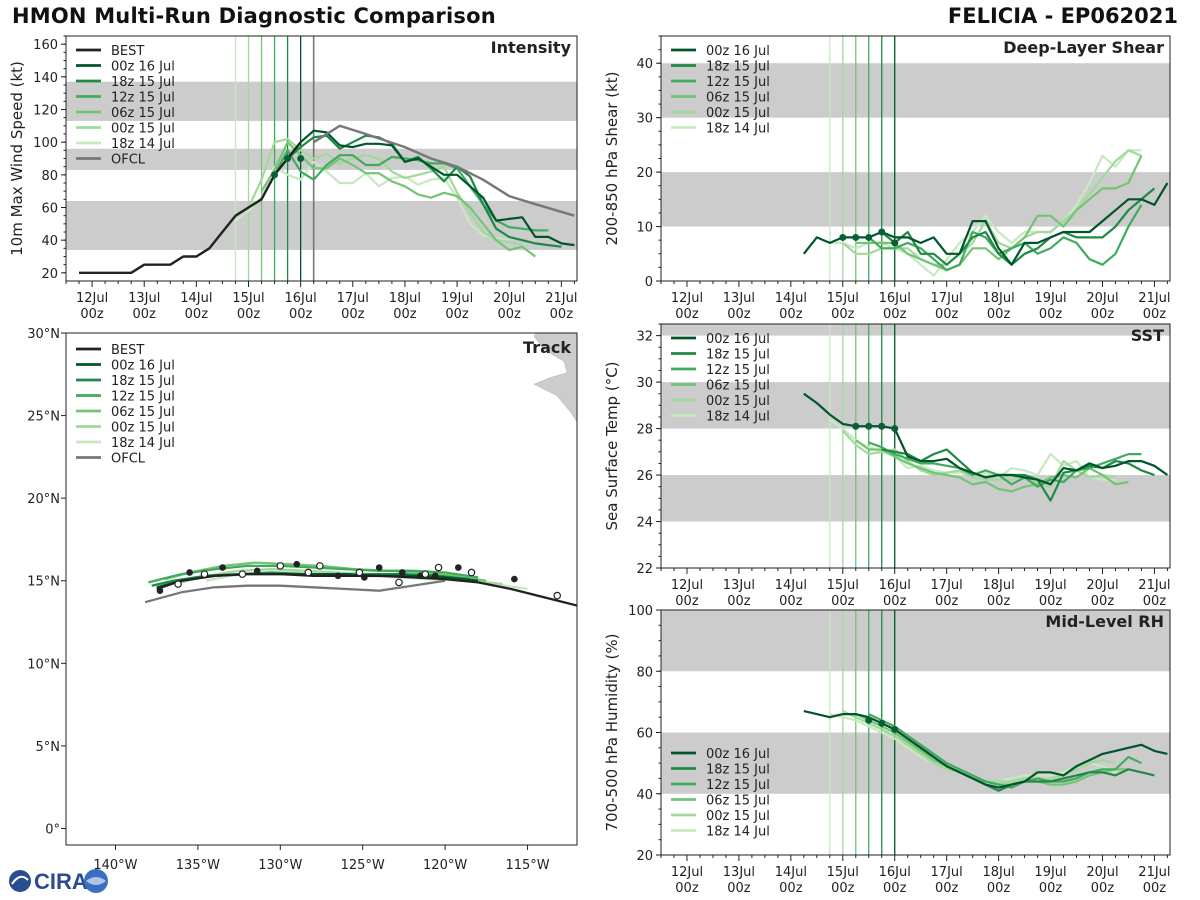  I want to click on page-title: HMON Multi-Run Diagnostic Comparison, so click(254, 16).